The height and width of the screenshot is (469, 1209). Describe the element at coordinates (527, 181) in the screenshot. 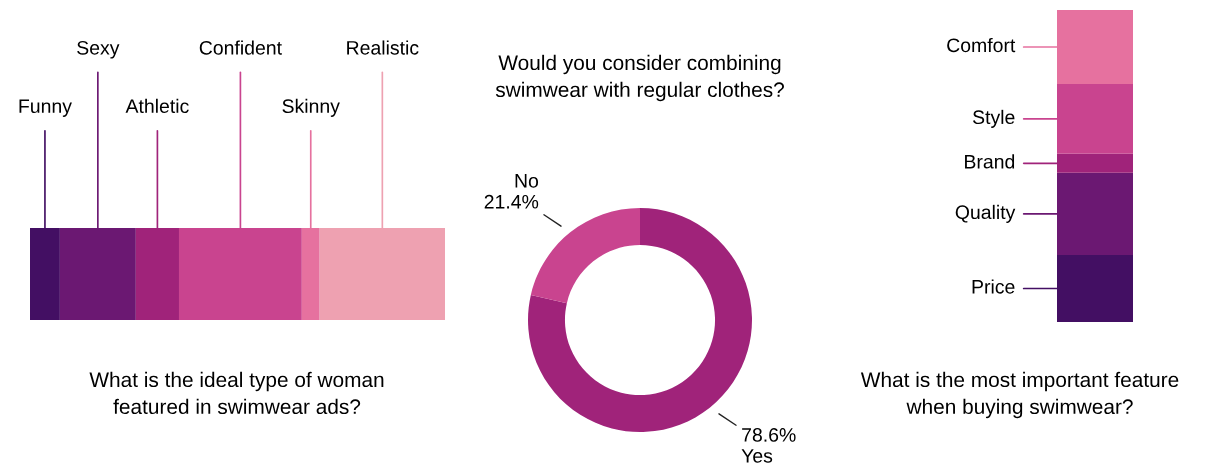

I see `slice-label: No` at that location.